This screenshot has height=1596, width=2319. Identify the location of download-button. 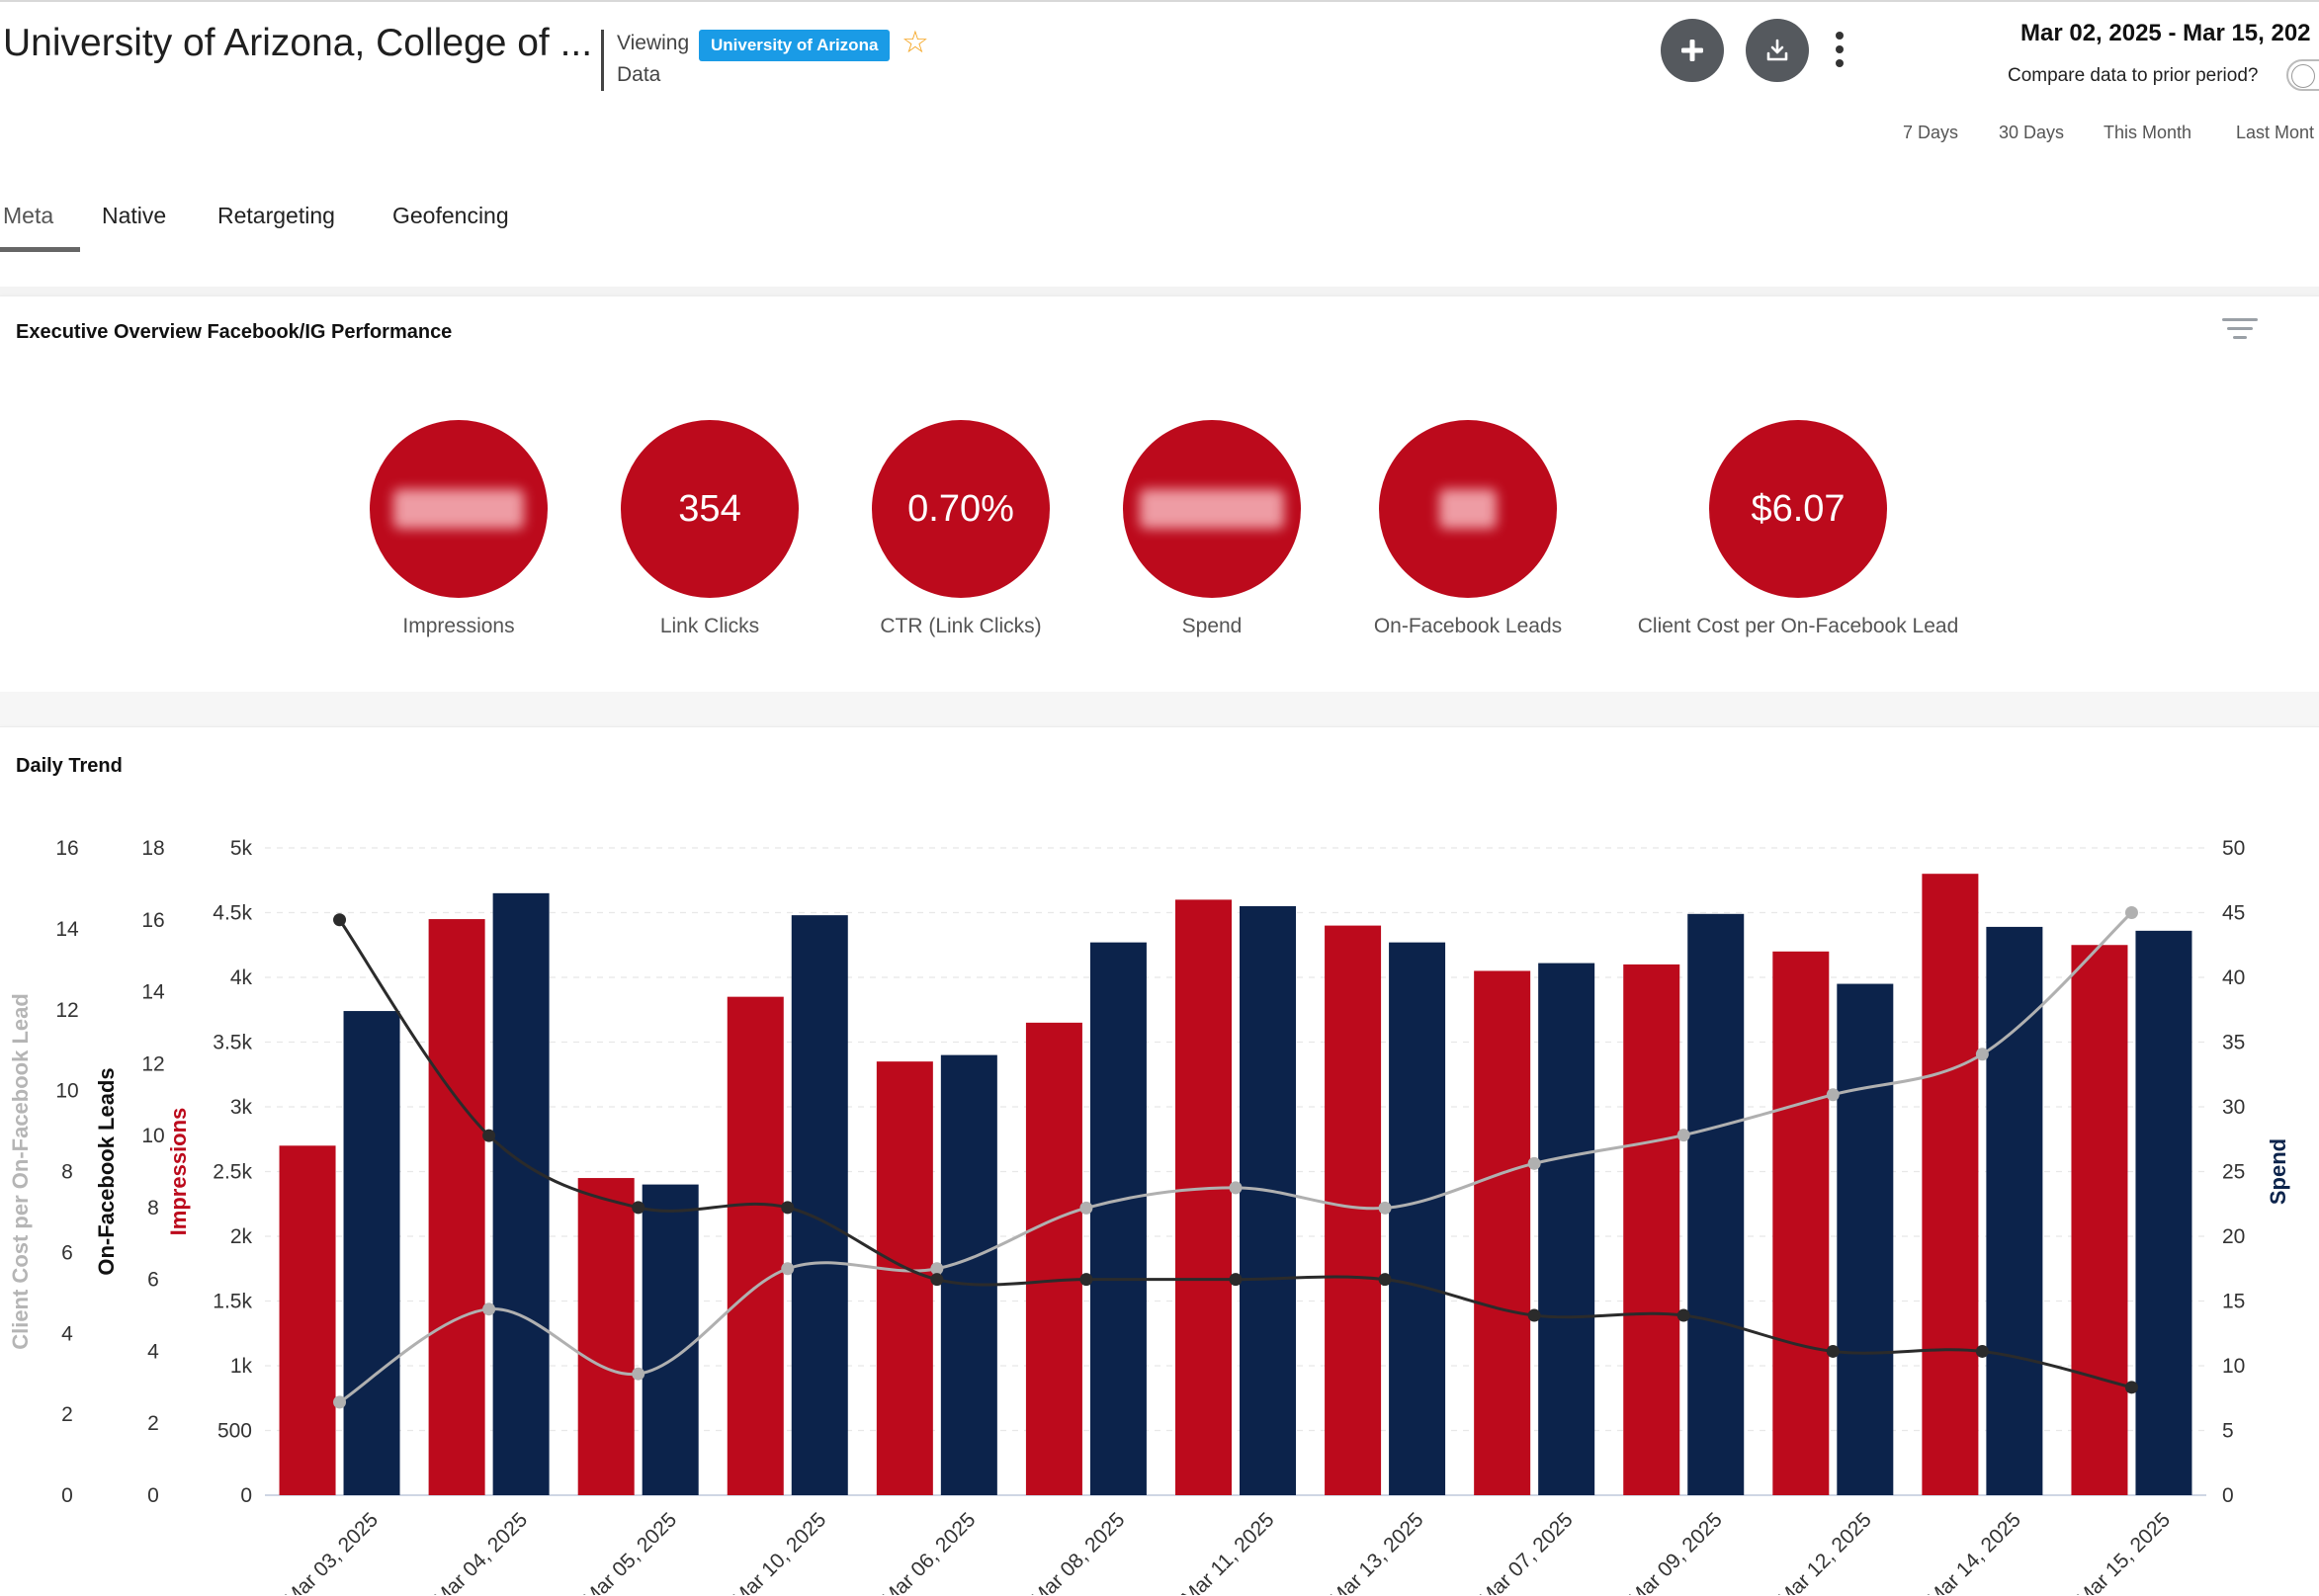
(1777, 50).